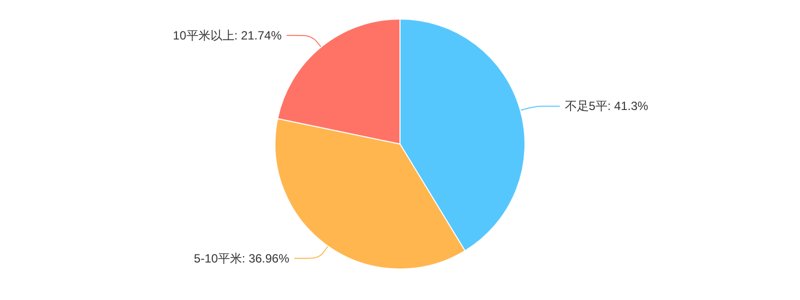 The image size is (800, 300). Describe the element at coordinates (242, 258) in the screenshot. I see `slice-label: 5-10平米: 36.96%` at that location.